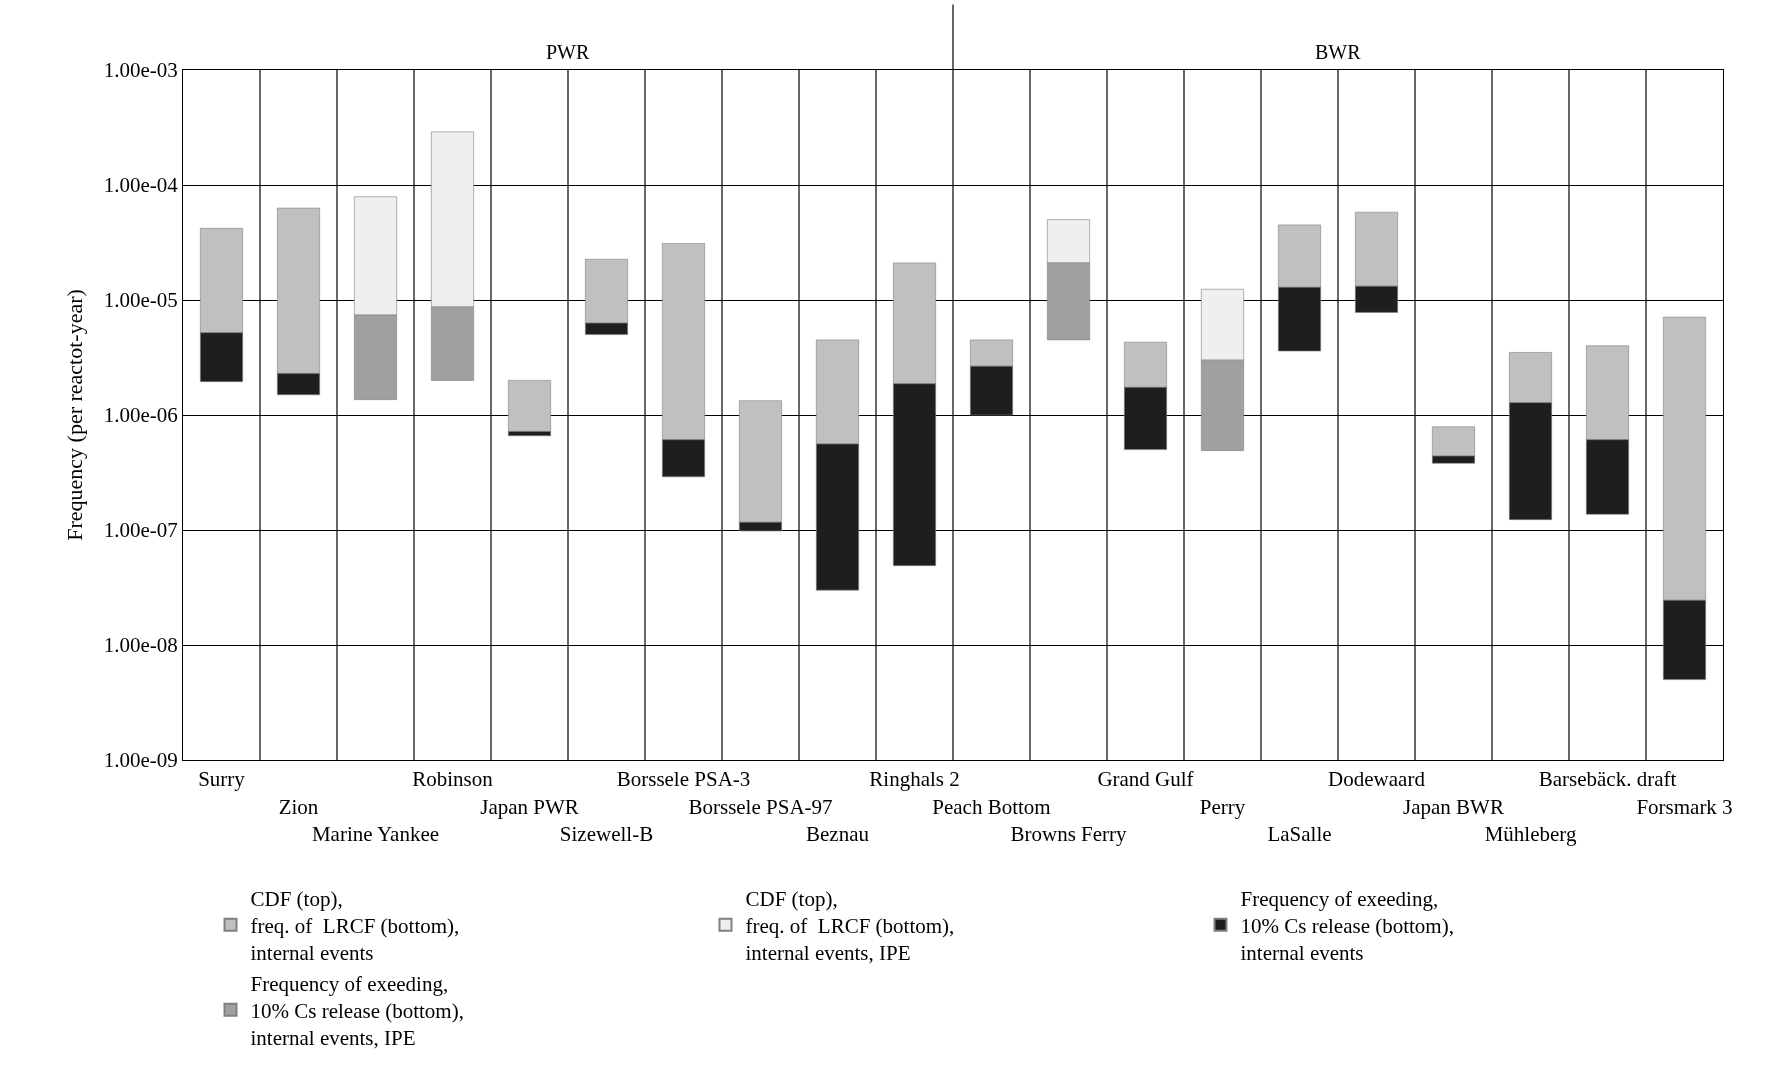 The height and width of the screenshot is (1090, 1779). I want to click on x-tick-label: Perry, so click(1222, 806).